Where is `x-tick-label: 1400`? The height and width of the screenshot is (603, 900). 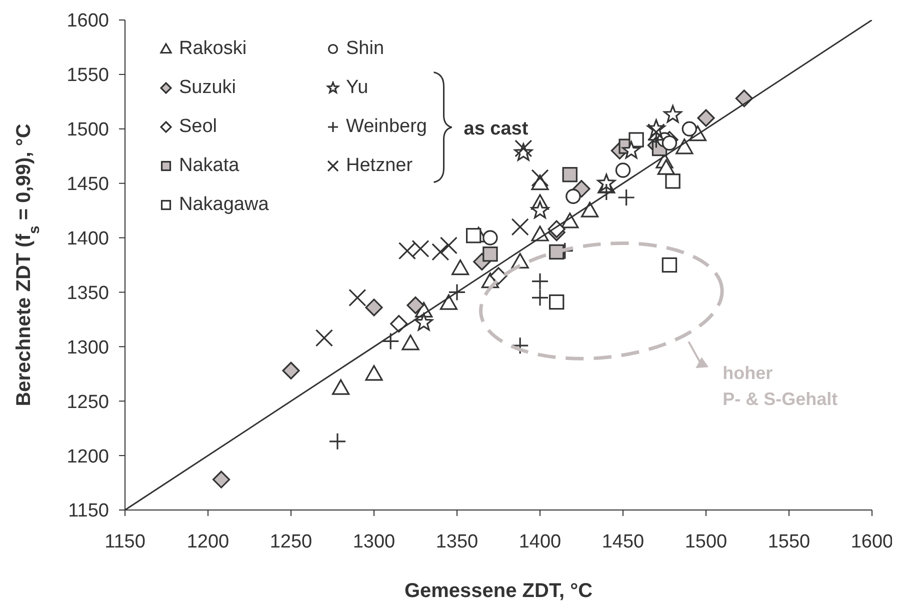
x-tick-label: 1400 is located at coordinates (540, 541).